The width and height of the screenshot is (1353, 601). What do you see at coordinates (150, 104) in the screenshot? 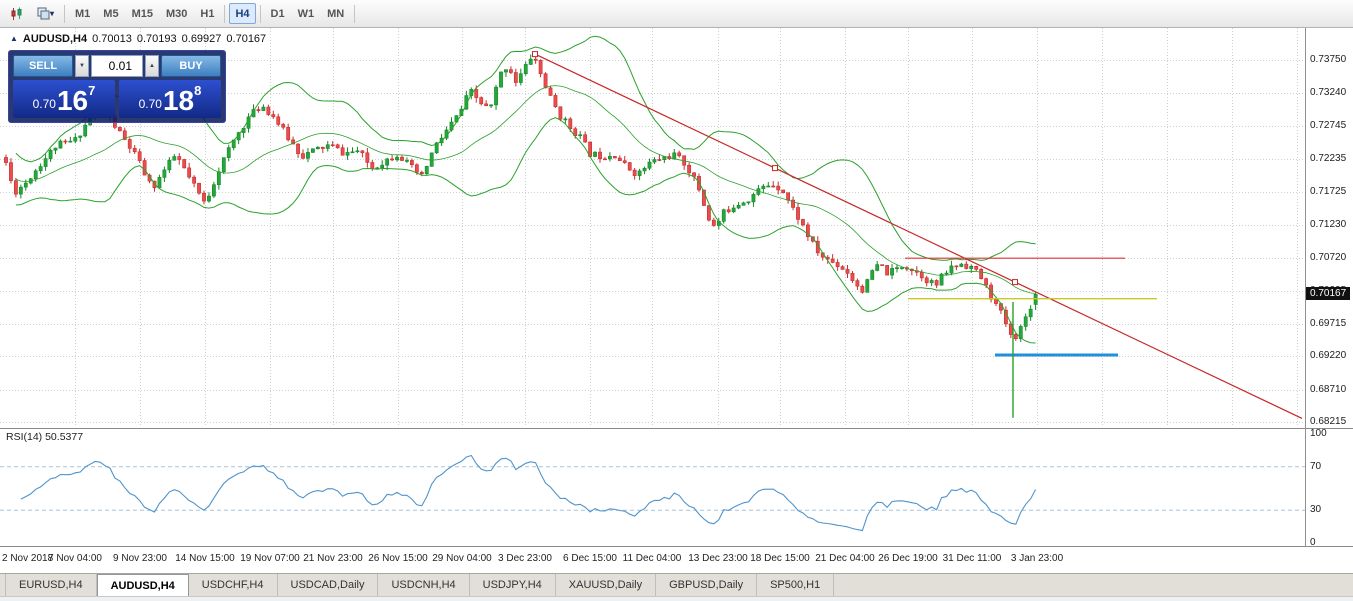
I see `buy-price-prefix: 0.70` at bounding box center [150, 104].